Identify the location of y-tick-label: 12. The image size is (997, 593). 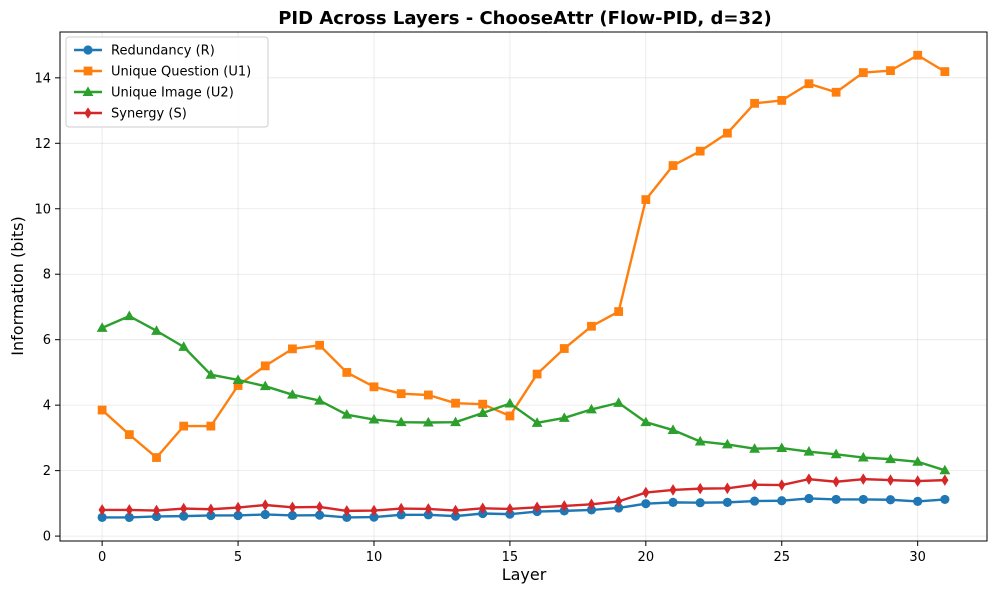
(42, 144).